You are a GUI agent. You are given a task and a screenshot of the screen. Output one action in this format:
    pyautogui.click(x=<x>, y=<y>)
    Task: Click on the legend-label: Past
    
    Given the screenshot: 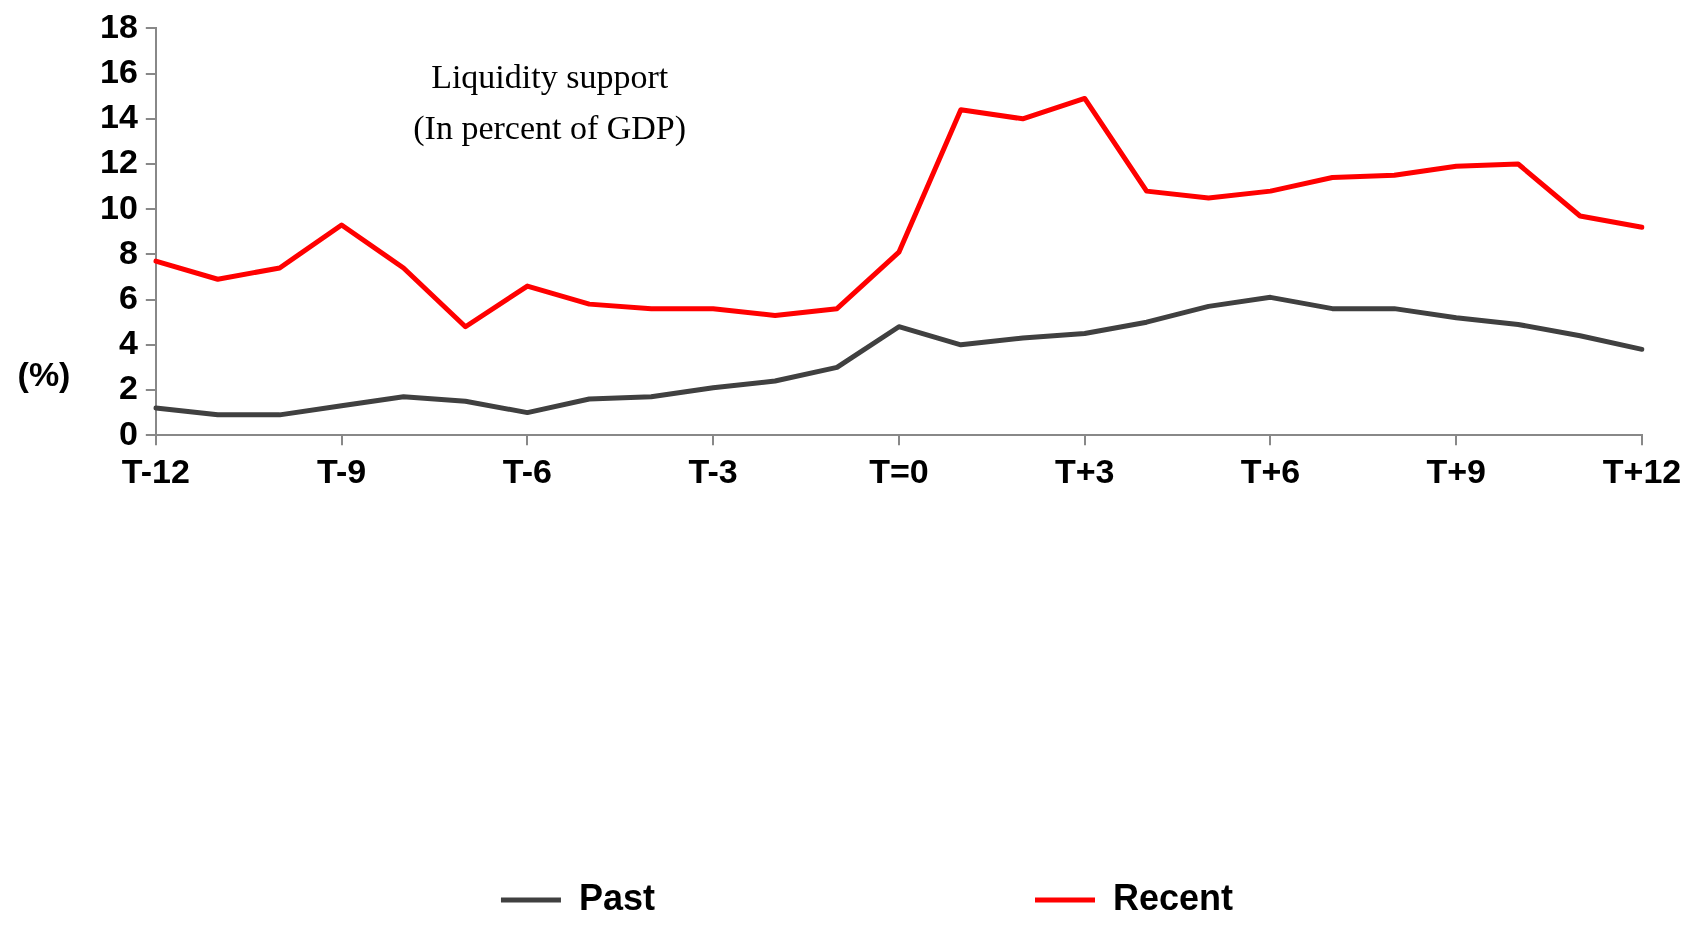 What is the action you would take?
    pyautogui.click(x=617, y=897)
    